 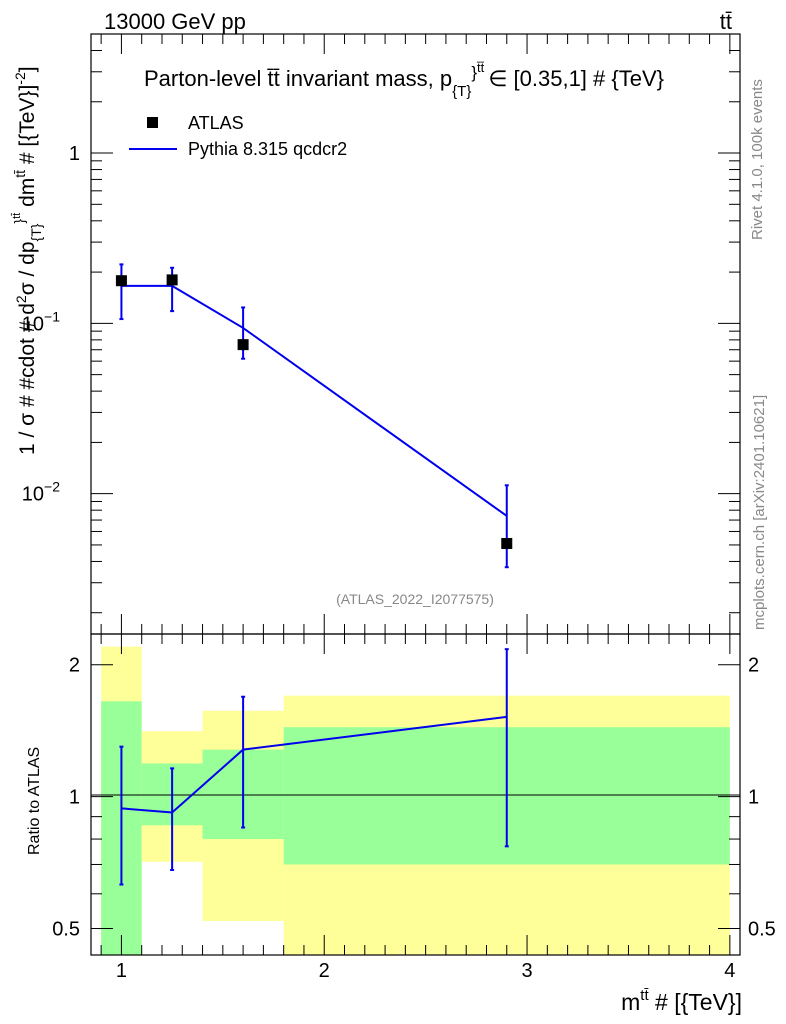 I want to click on ratio-y-tick-label-right: 1, so click(x=753, y=798).